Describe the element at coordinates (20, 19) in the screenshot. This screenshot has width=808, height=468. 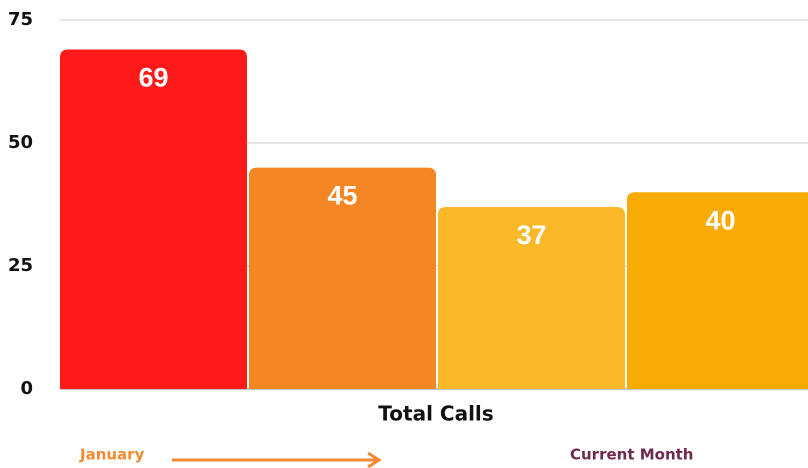
I see `y-tick-label: 75` at that location.